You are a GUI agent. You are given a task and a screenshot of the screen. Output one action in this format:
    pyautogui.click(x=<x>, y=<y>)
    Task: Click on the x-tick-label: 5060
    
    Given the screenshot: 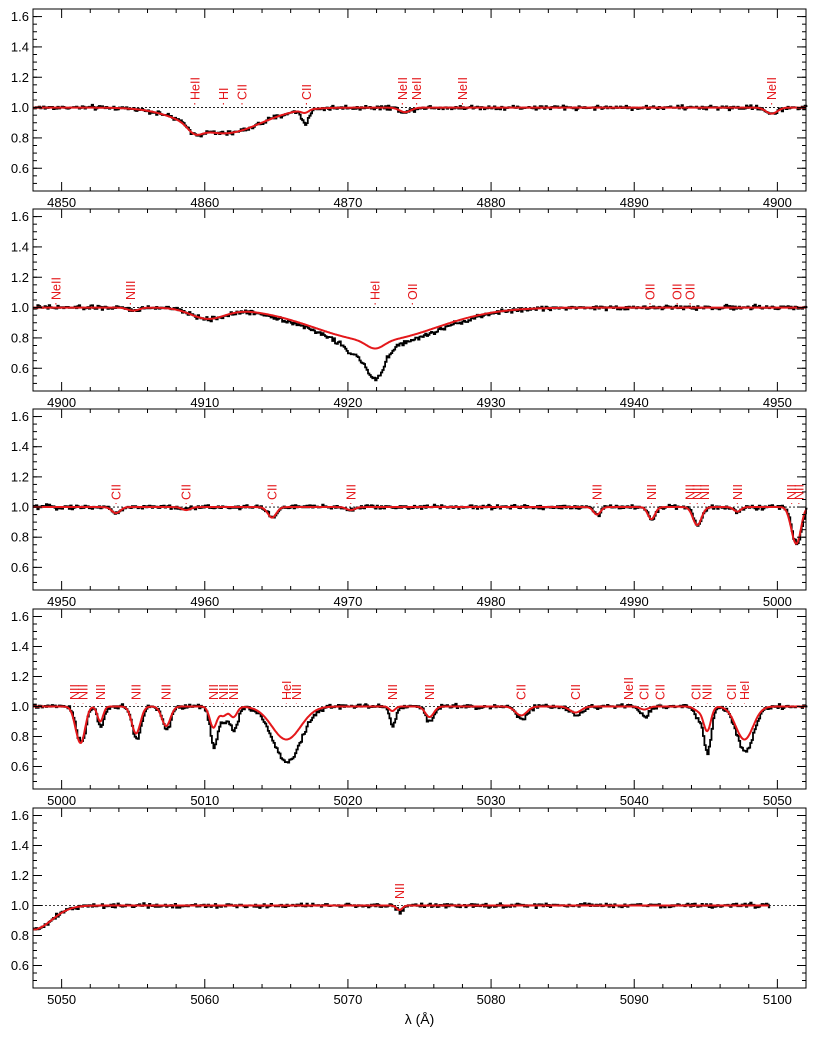 What is the action you would take?
    pyautogui.click(x=204, y=999)
    